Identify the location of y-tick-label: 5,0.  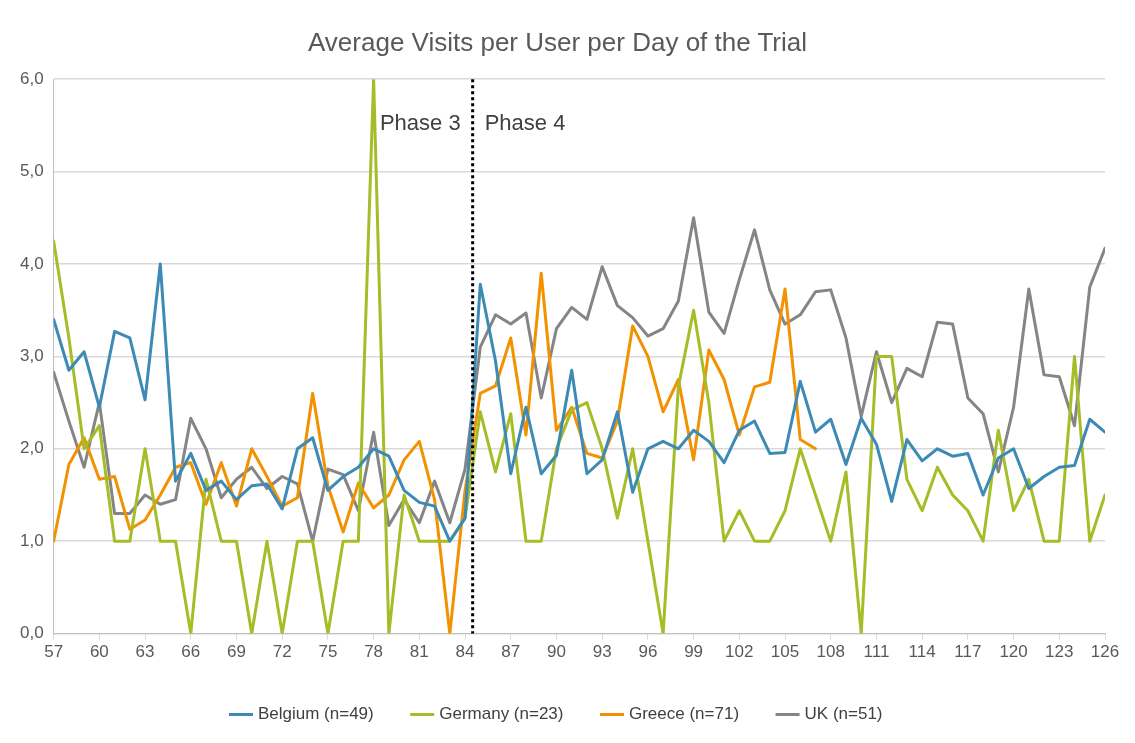
(31, 171).